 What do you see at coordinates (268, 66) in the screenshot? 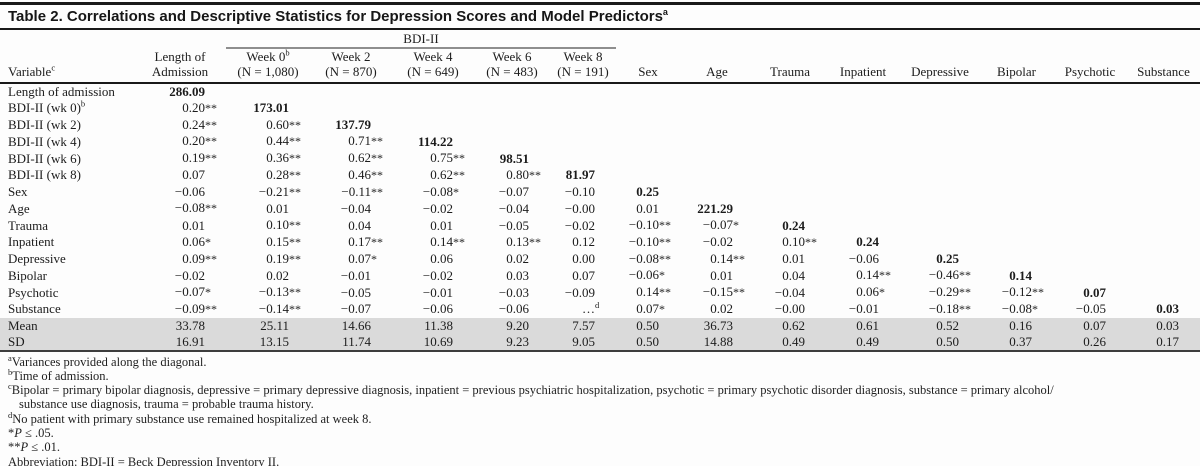
I see `col-header-week0: Week 0b (N = 1,080)` at bounding box center [268, 66].